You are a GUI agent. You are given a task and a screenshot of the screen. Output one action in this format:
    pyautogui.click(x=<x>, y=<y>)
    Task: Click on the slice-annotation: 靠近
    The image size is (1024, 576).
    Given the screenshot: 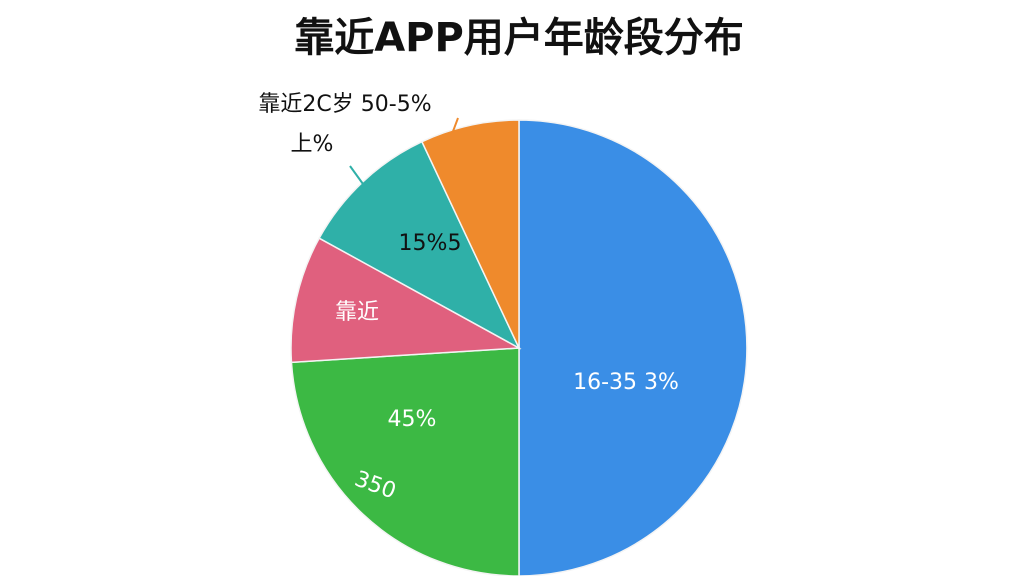 What is the action you would take?
    pyautogui.click(x=357, y=312)
    